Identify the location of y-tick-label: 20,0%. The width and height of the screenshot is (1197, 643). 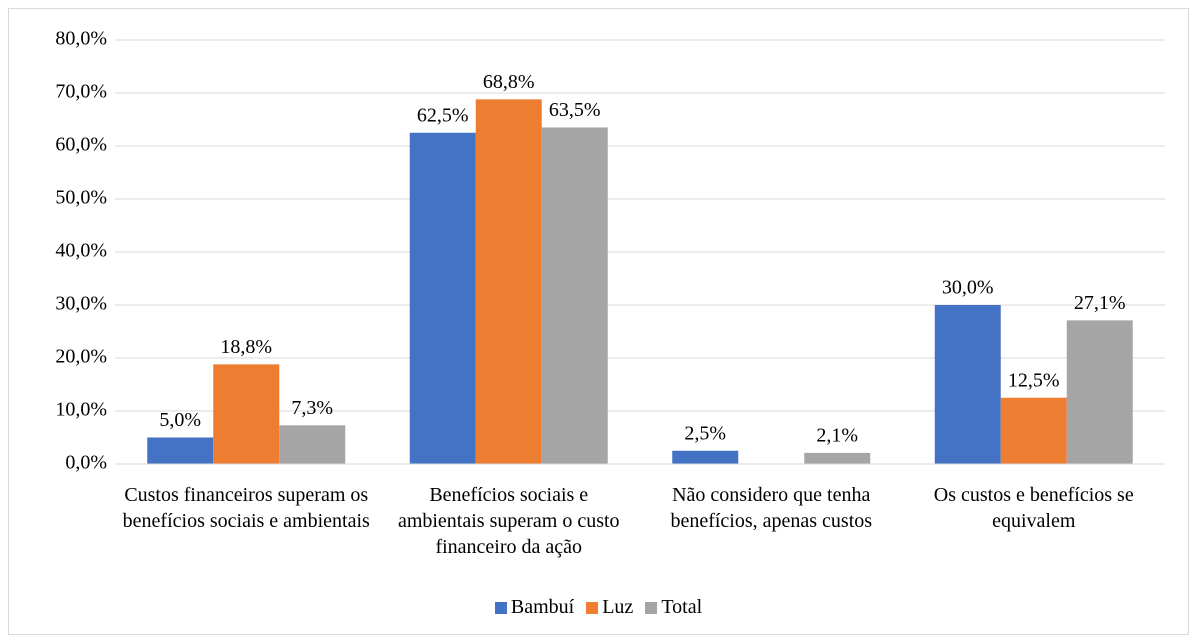
(81, 357).